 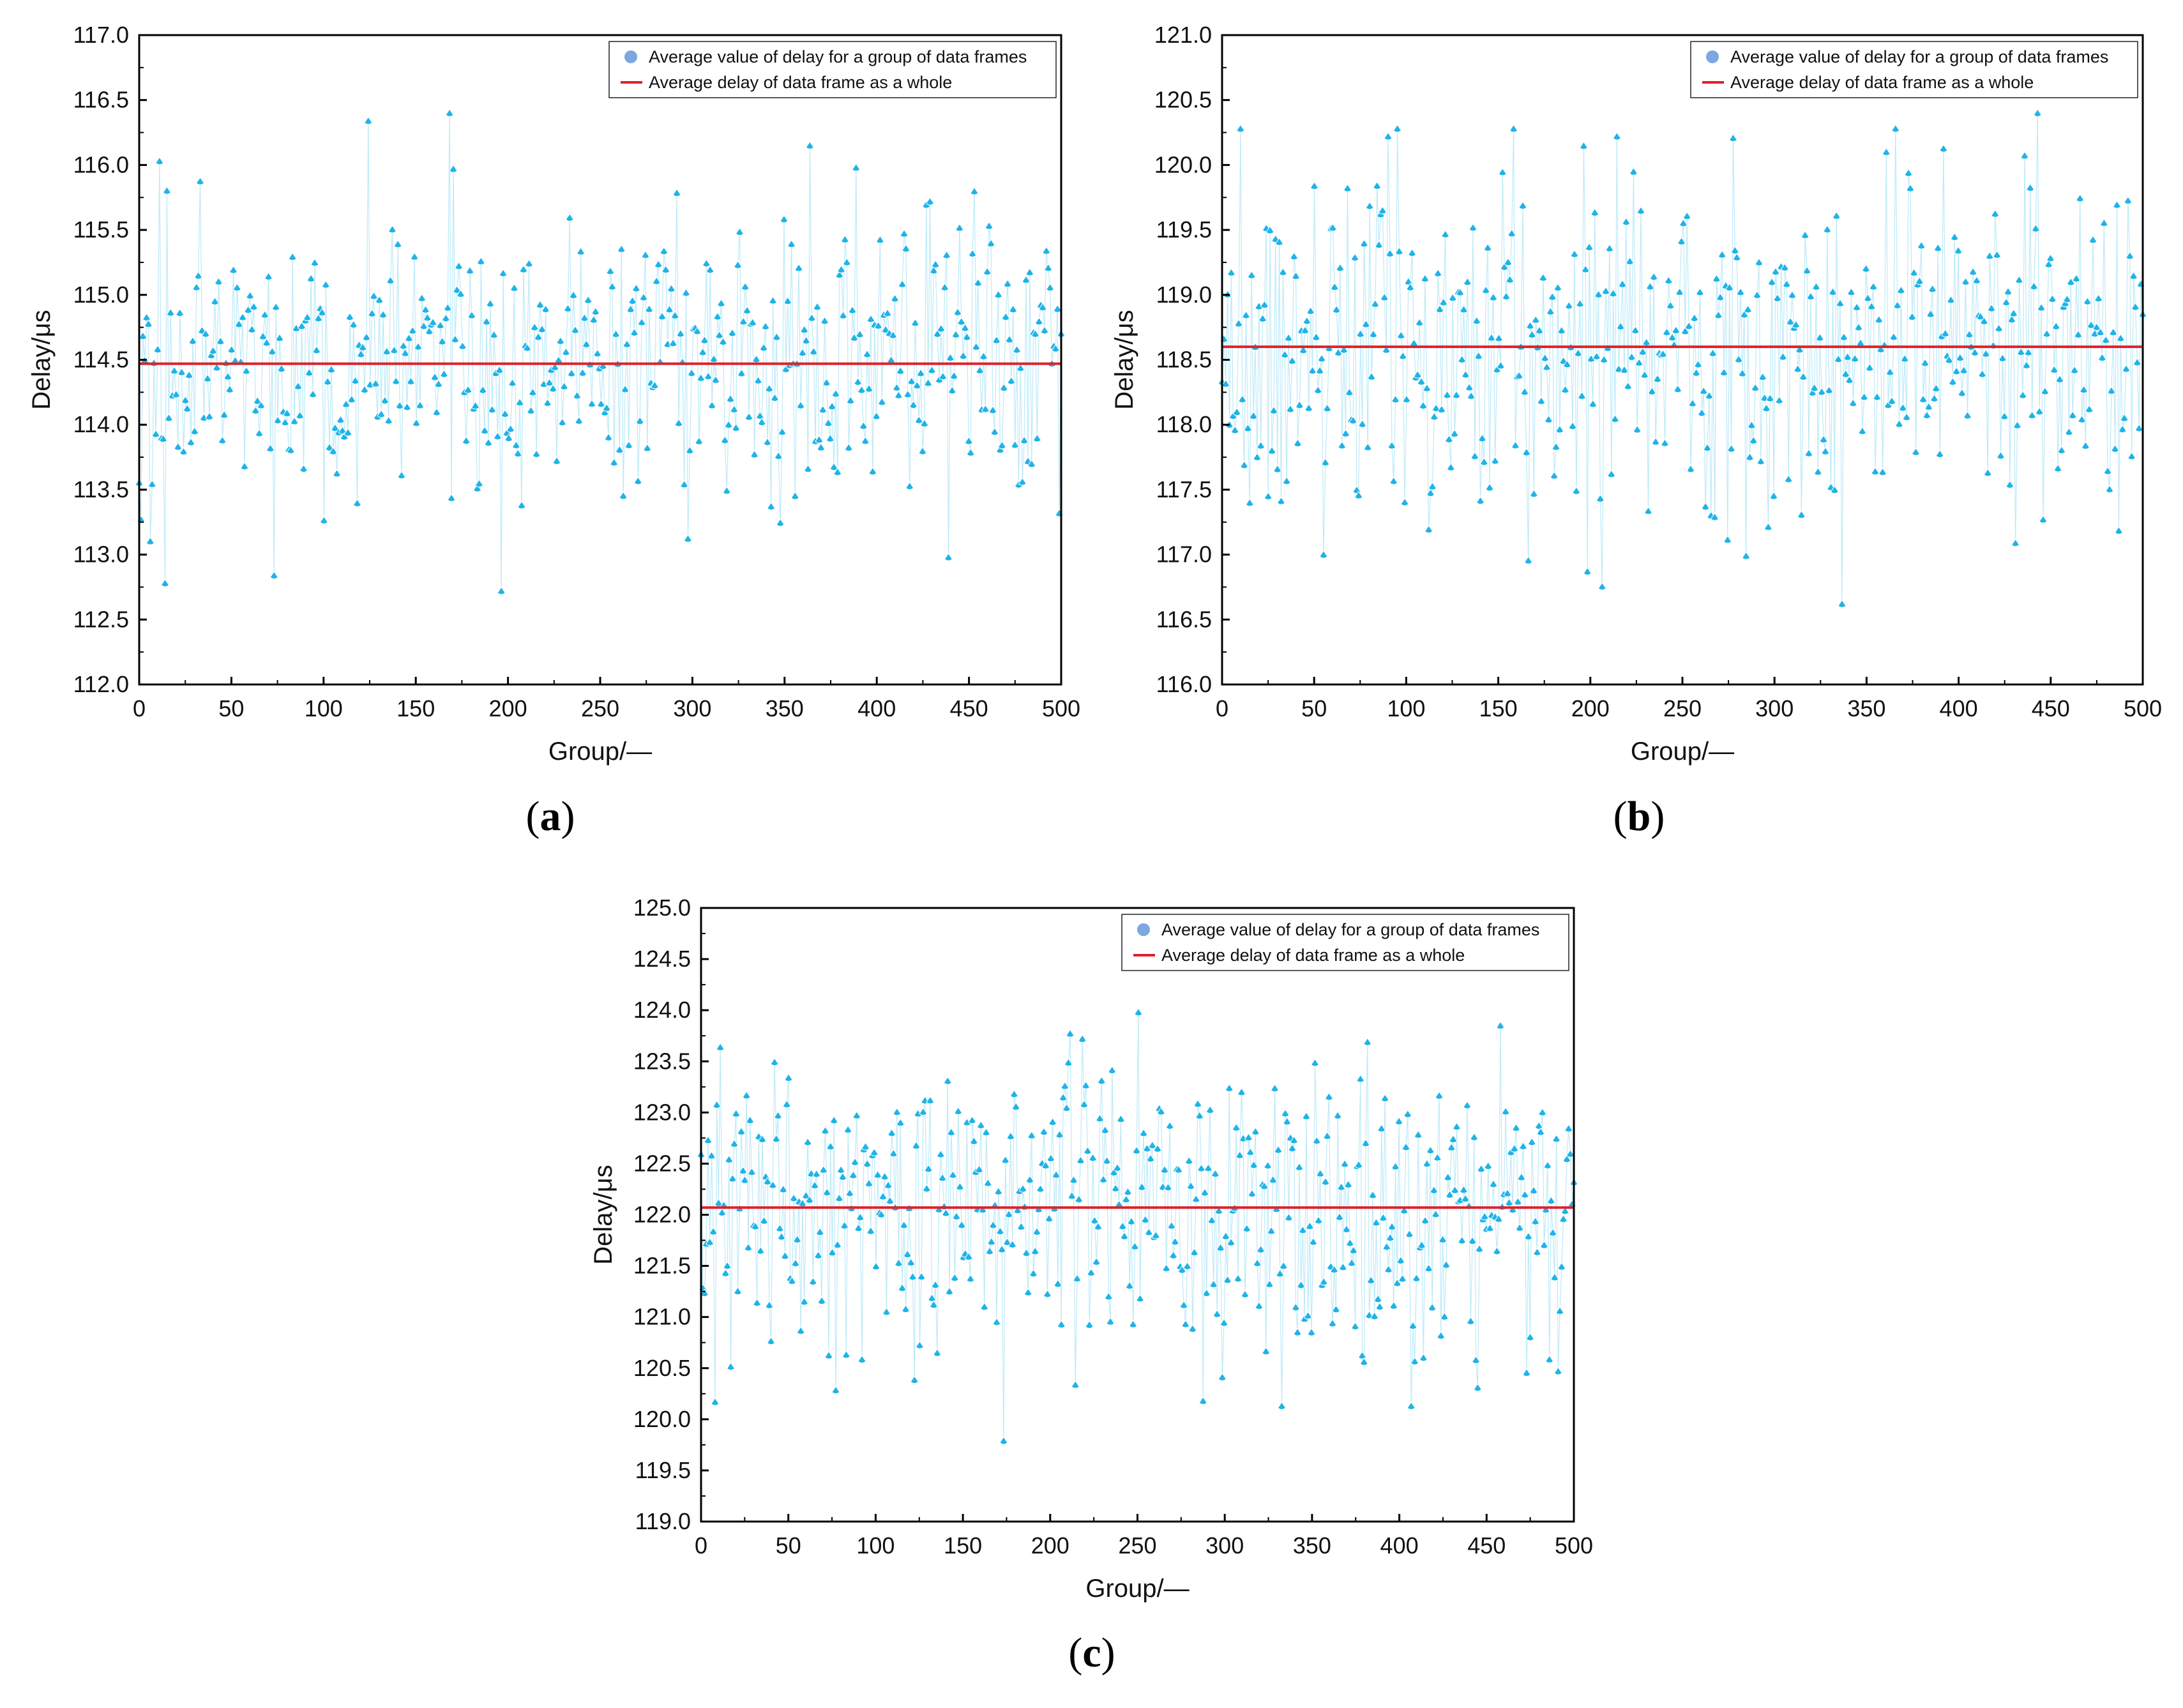 What do you see at coordinates (101, 619) in the screenshot?
I see `y-tick-label: 112.5` at bounding box center [101, 619].